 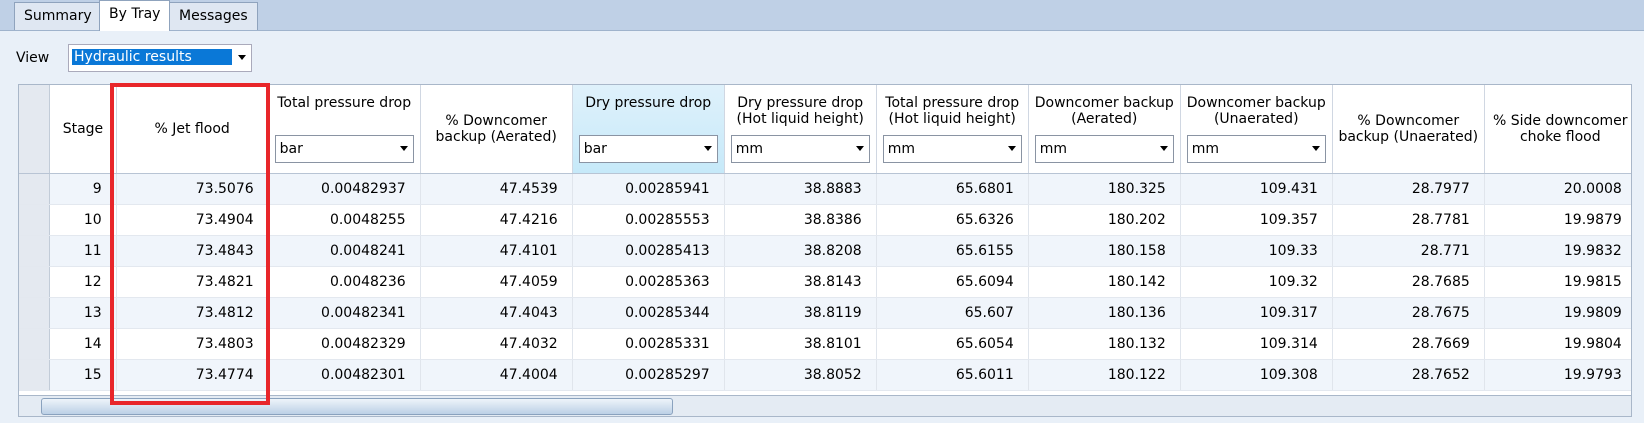 I want to click on cell: 38.8883, so click(x=800, y=189).